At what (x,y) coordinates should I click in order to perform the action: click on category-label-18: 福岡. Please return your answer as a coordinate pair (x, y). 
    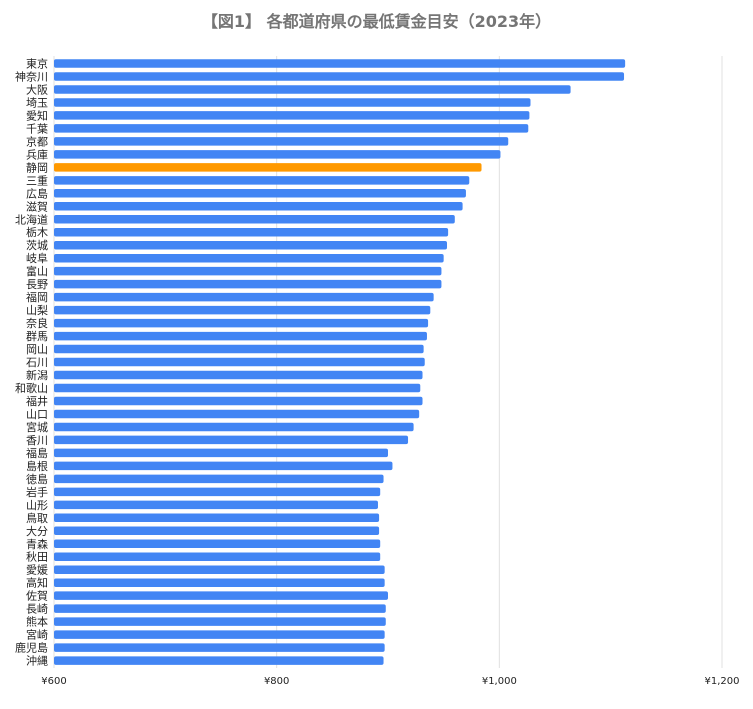
    Looking at the image, I should click on (37, 297).